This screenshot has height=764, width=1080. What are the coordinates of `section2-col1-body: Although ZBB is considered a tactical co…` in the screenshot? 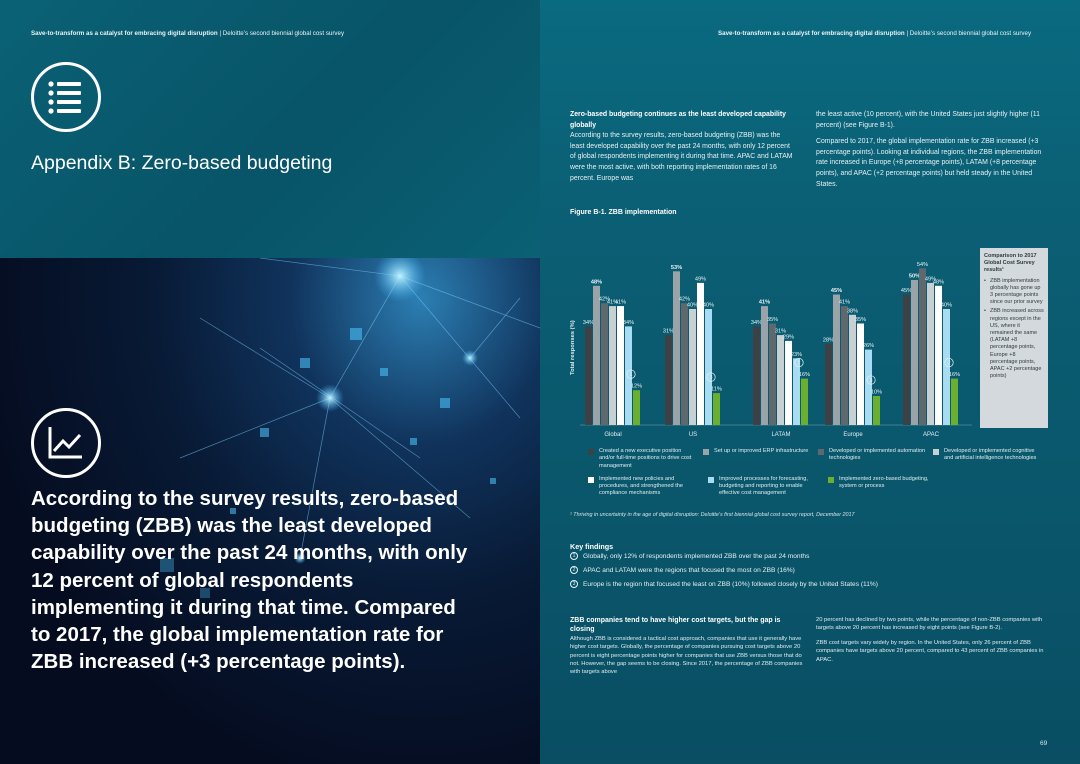 It's located at (686, 655).